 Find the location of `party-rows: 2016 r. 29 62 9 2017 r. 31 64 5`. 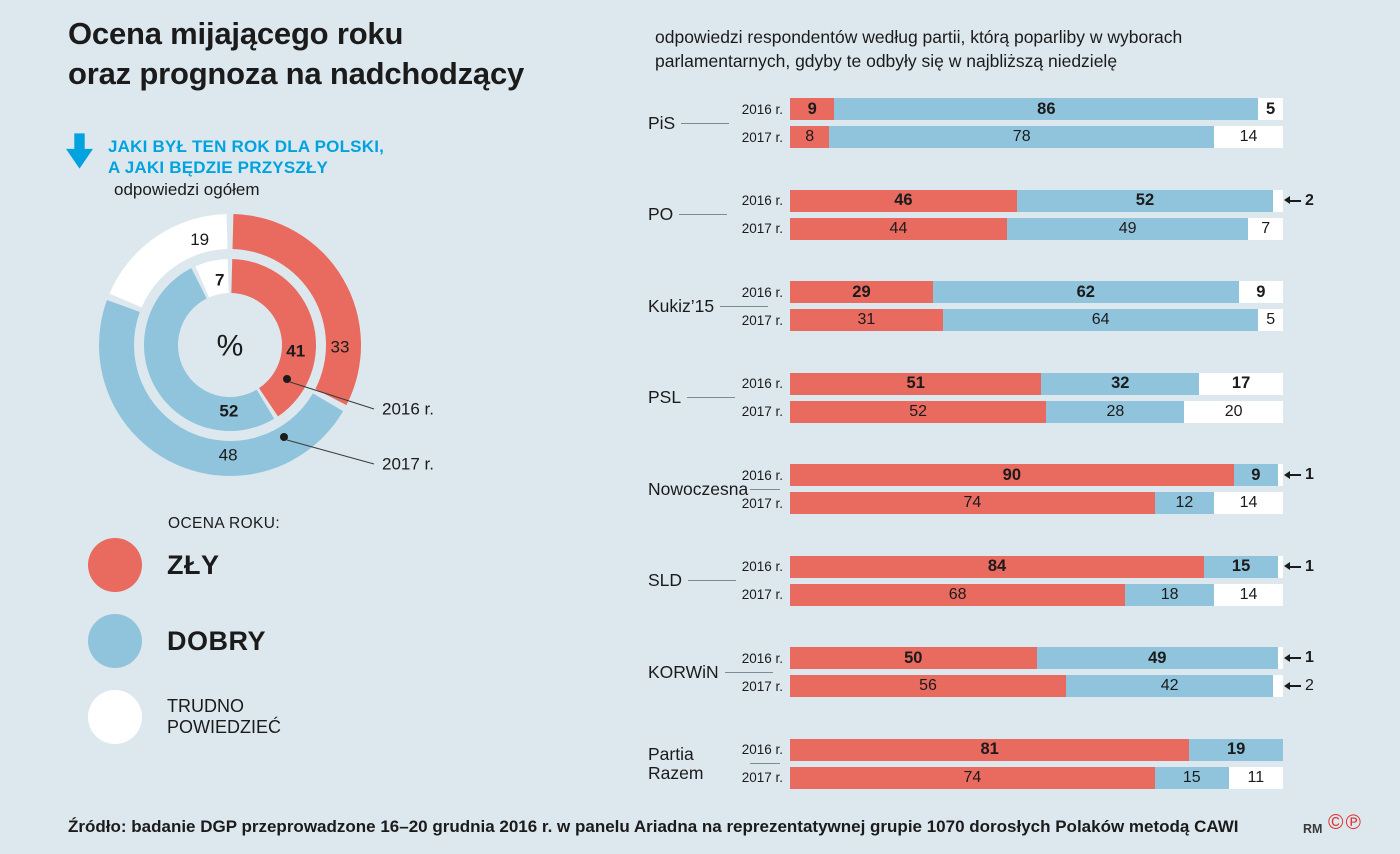

party-rows: 2016 r. 29 62 9 2017 r. 31 64 5 is located at coordinates (1010, 306).